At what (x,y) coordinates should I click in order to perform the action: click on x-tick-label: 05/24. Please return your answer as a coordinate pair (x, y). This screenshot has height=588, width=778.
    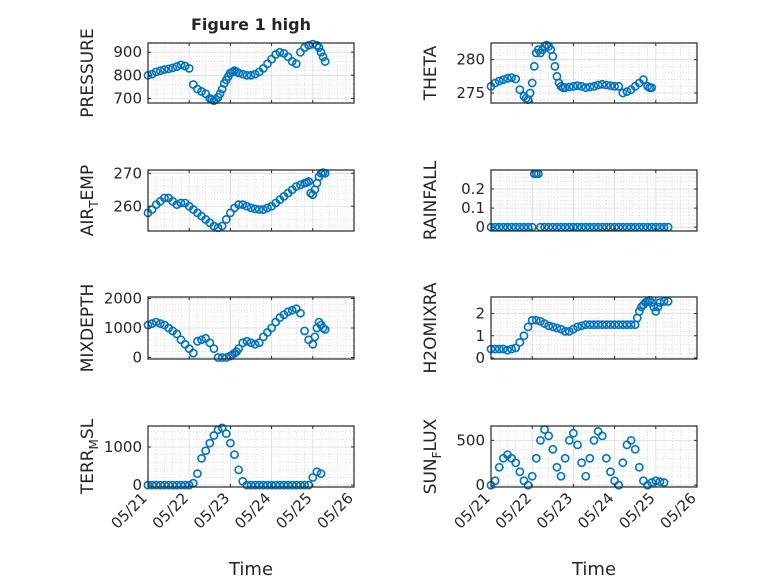
    Looking at the image, I should click on (252, 510).